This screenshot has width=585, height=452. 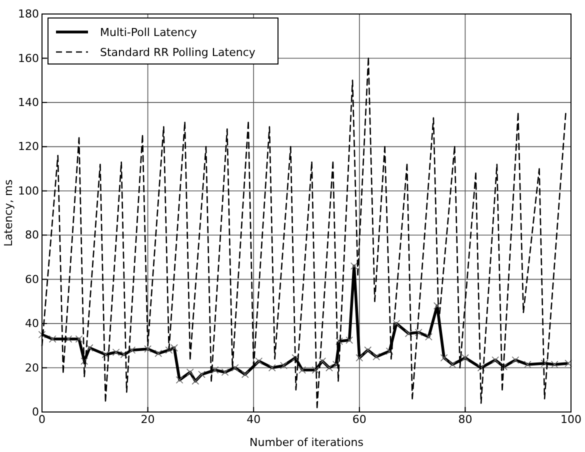 I want to click on y-tick-label: 120, so click(x=28, y=147).